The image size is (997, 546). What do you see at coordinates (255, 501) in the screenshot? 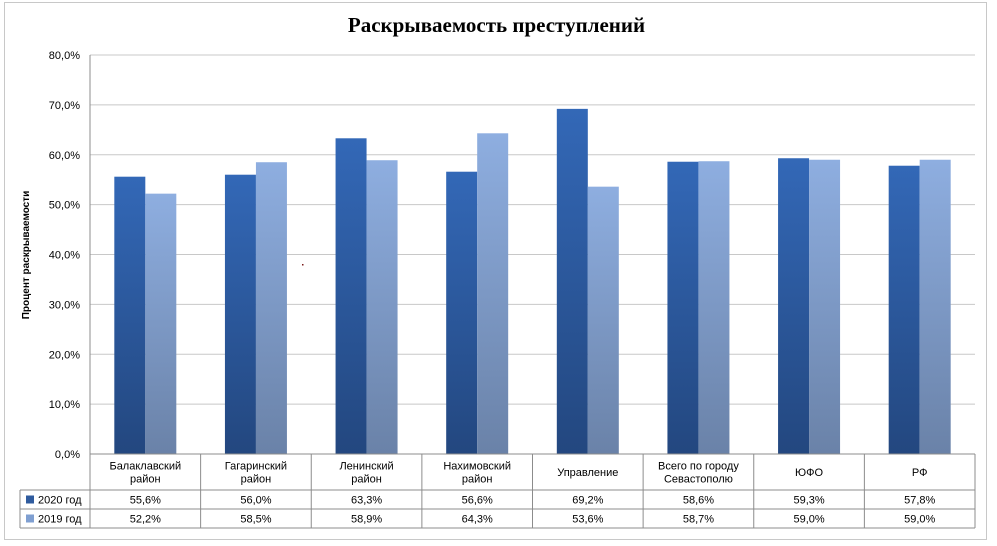
I see `data-table-value: 56,0%` at bounding box center [255, 501].